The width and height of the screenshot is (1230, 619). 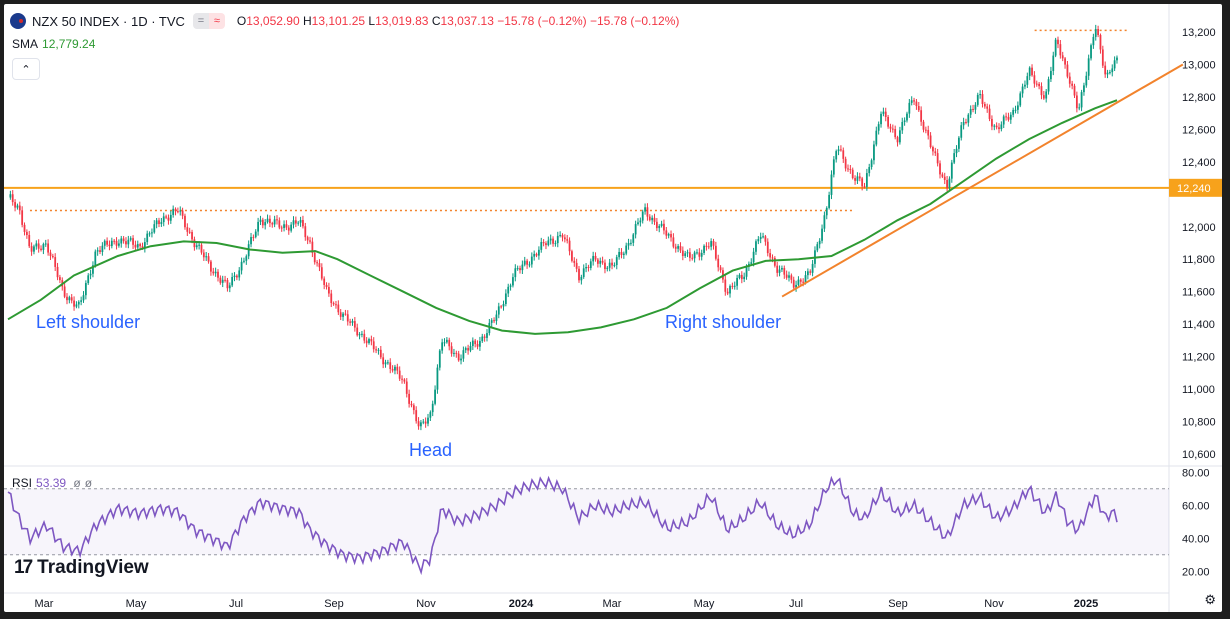 I want to click on settings-gear-icon: ⚙, so click(x=1210, y=599).